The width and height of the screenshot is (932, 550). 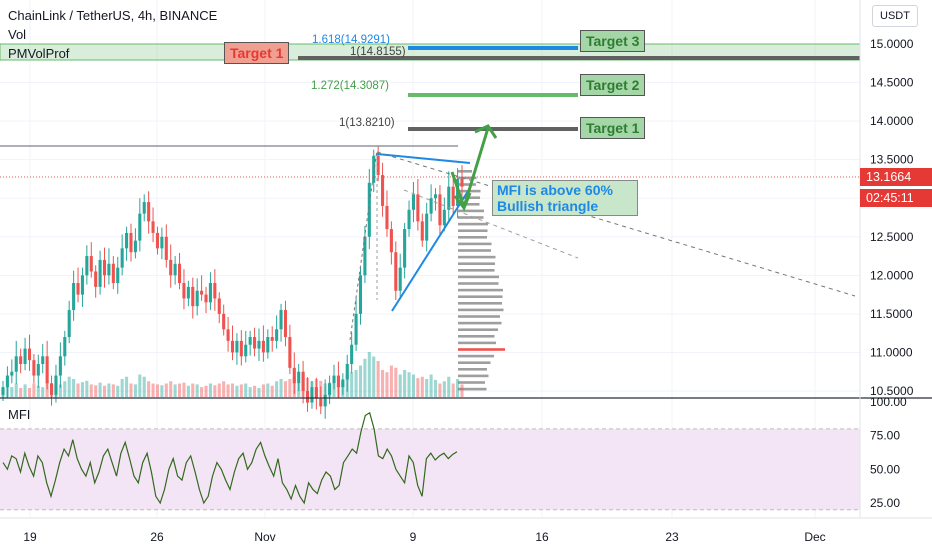 What do you see at coordinates (891, 314) in the screenshot?
I see `price-tick-label: 11.5000` at bounding box center [891, 314].